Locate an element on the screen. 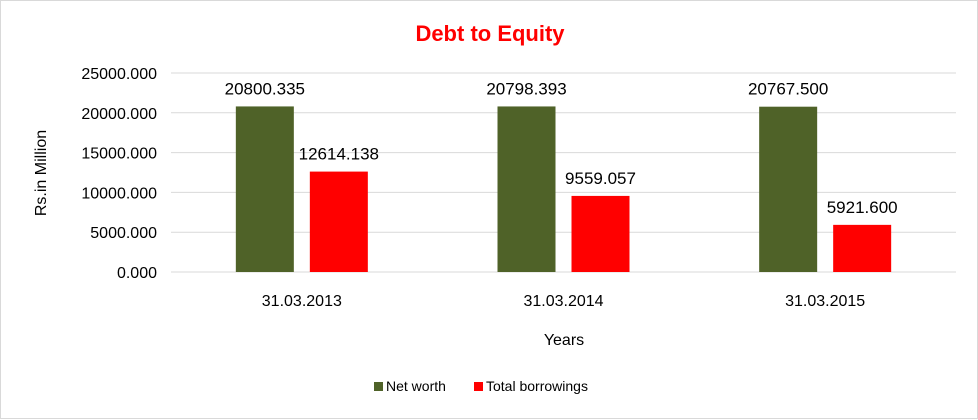 The image size is (978, 420). y-tick-label: 5000.000 is located at coordinates (123, 233).